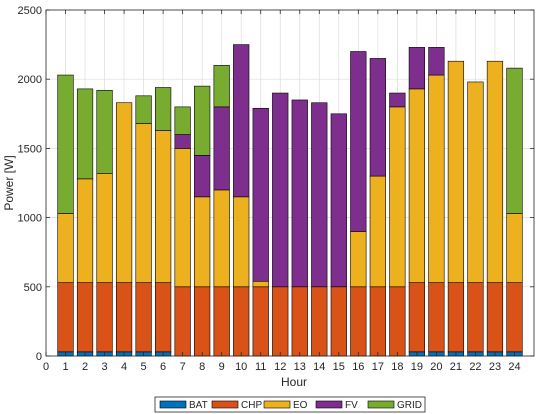  Describe the element at coordinates (124, 367) in the screenshot. I see `x-tick-label: 4` at that location.